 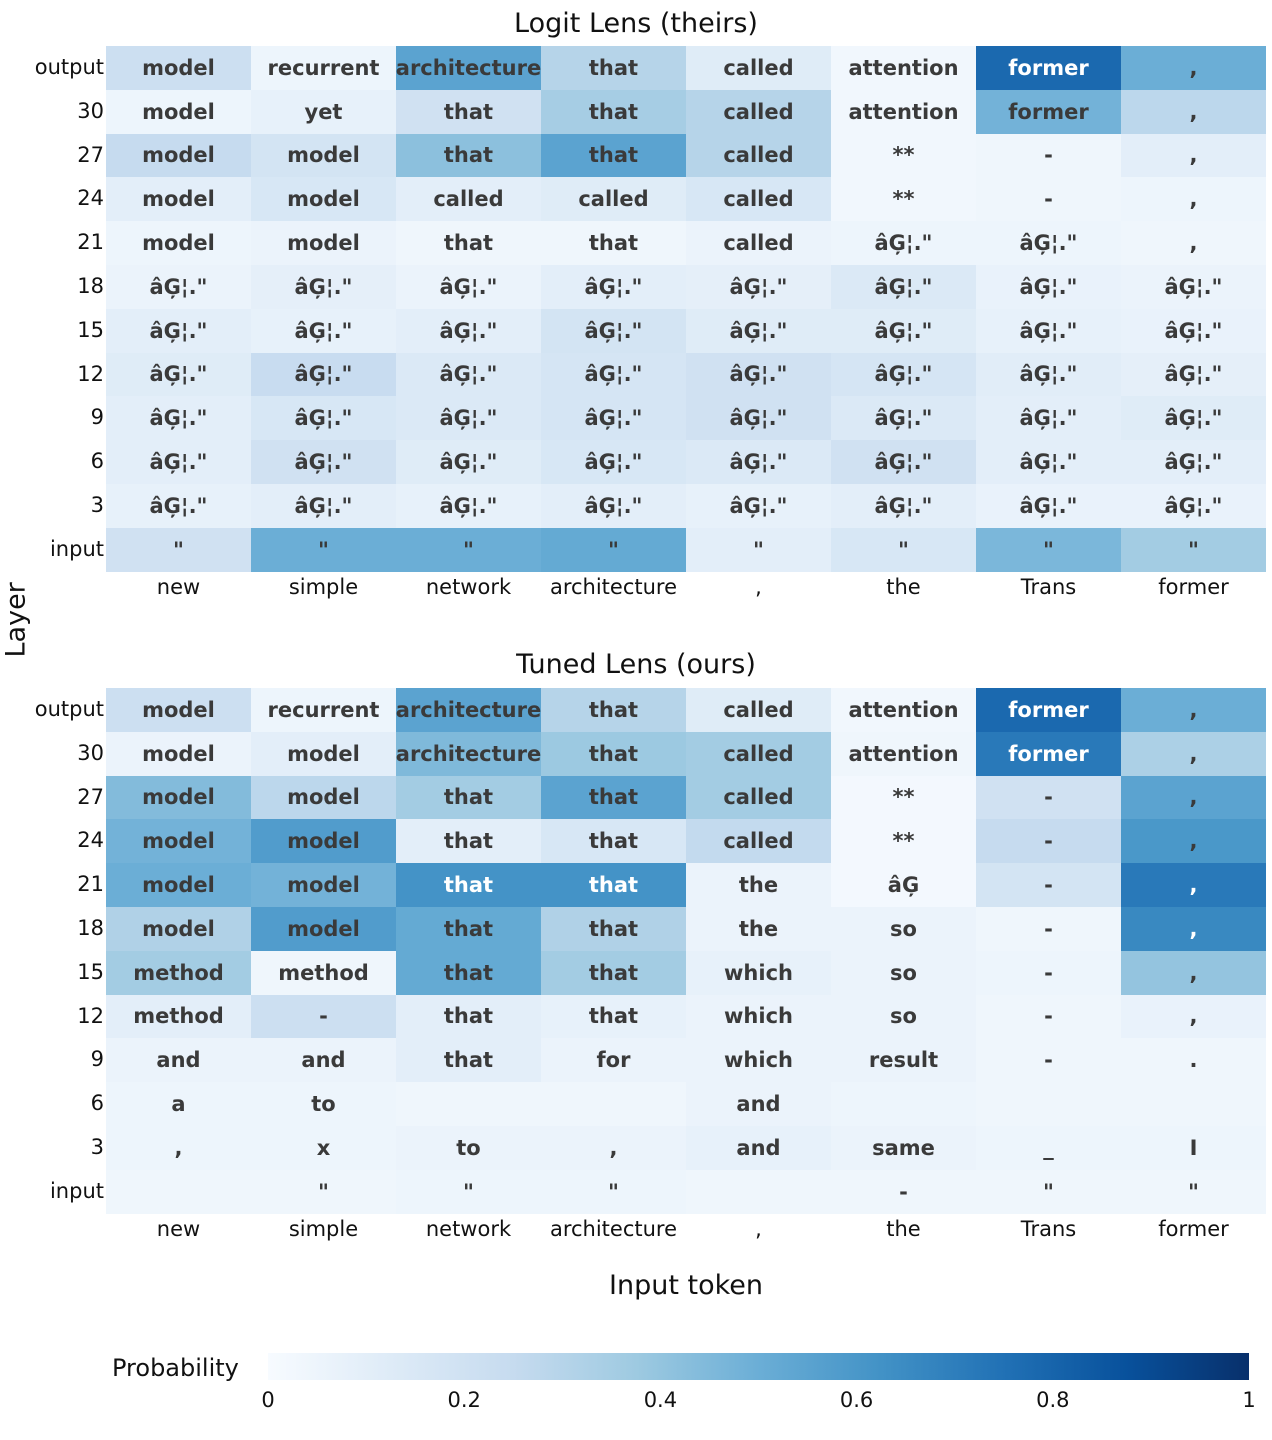 What do you see at coordinates (903, 1016) in the screenshot?
I see `heatmap-cell: so` at bounding box center [903, 1016].